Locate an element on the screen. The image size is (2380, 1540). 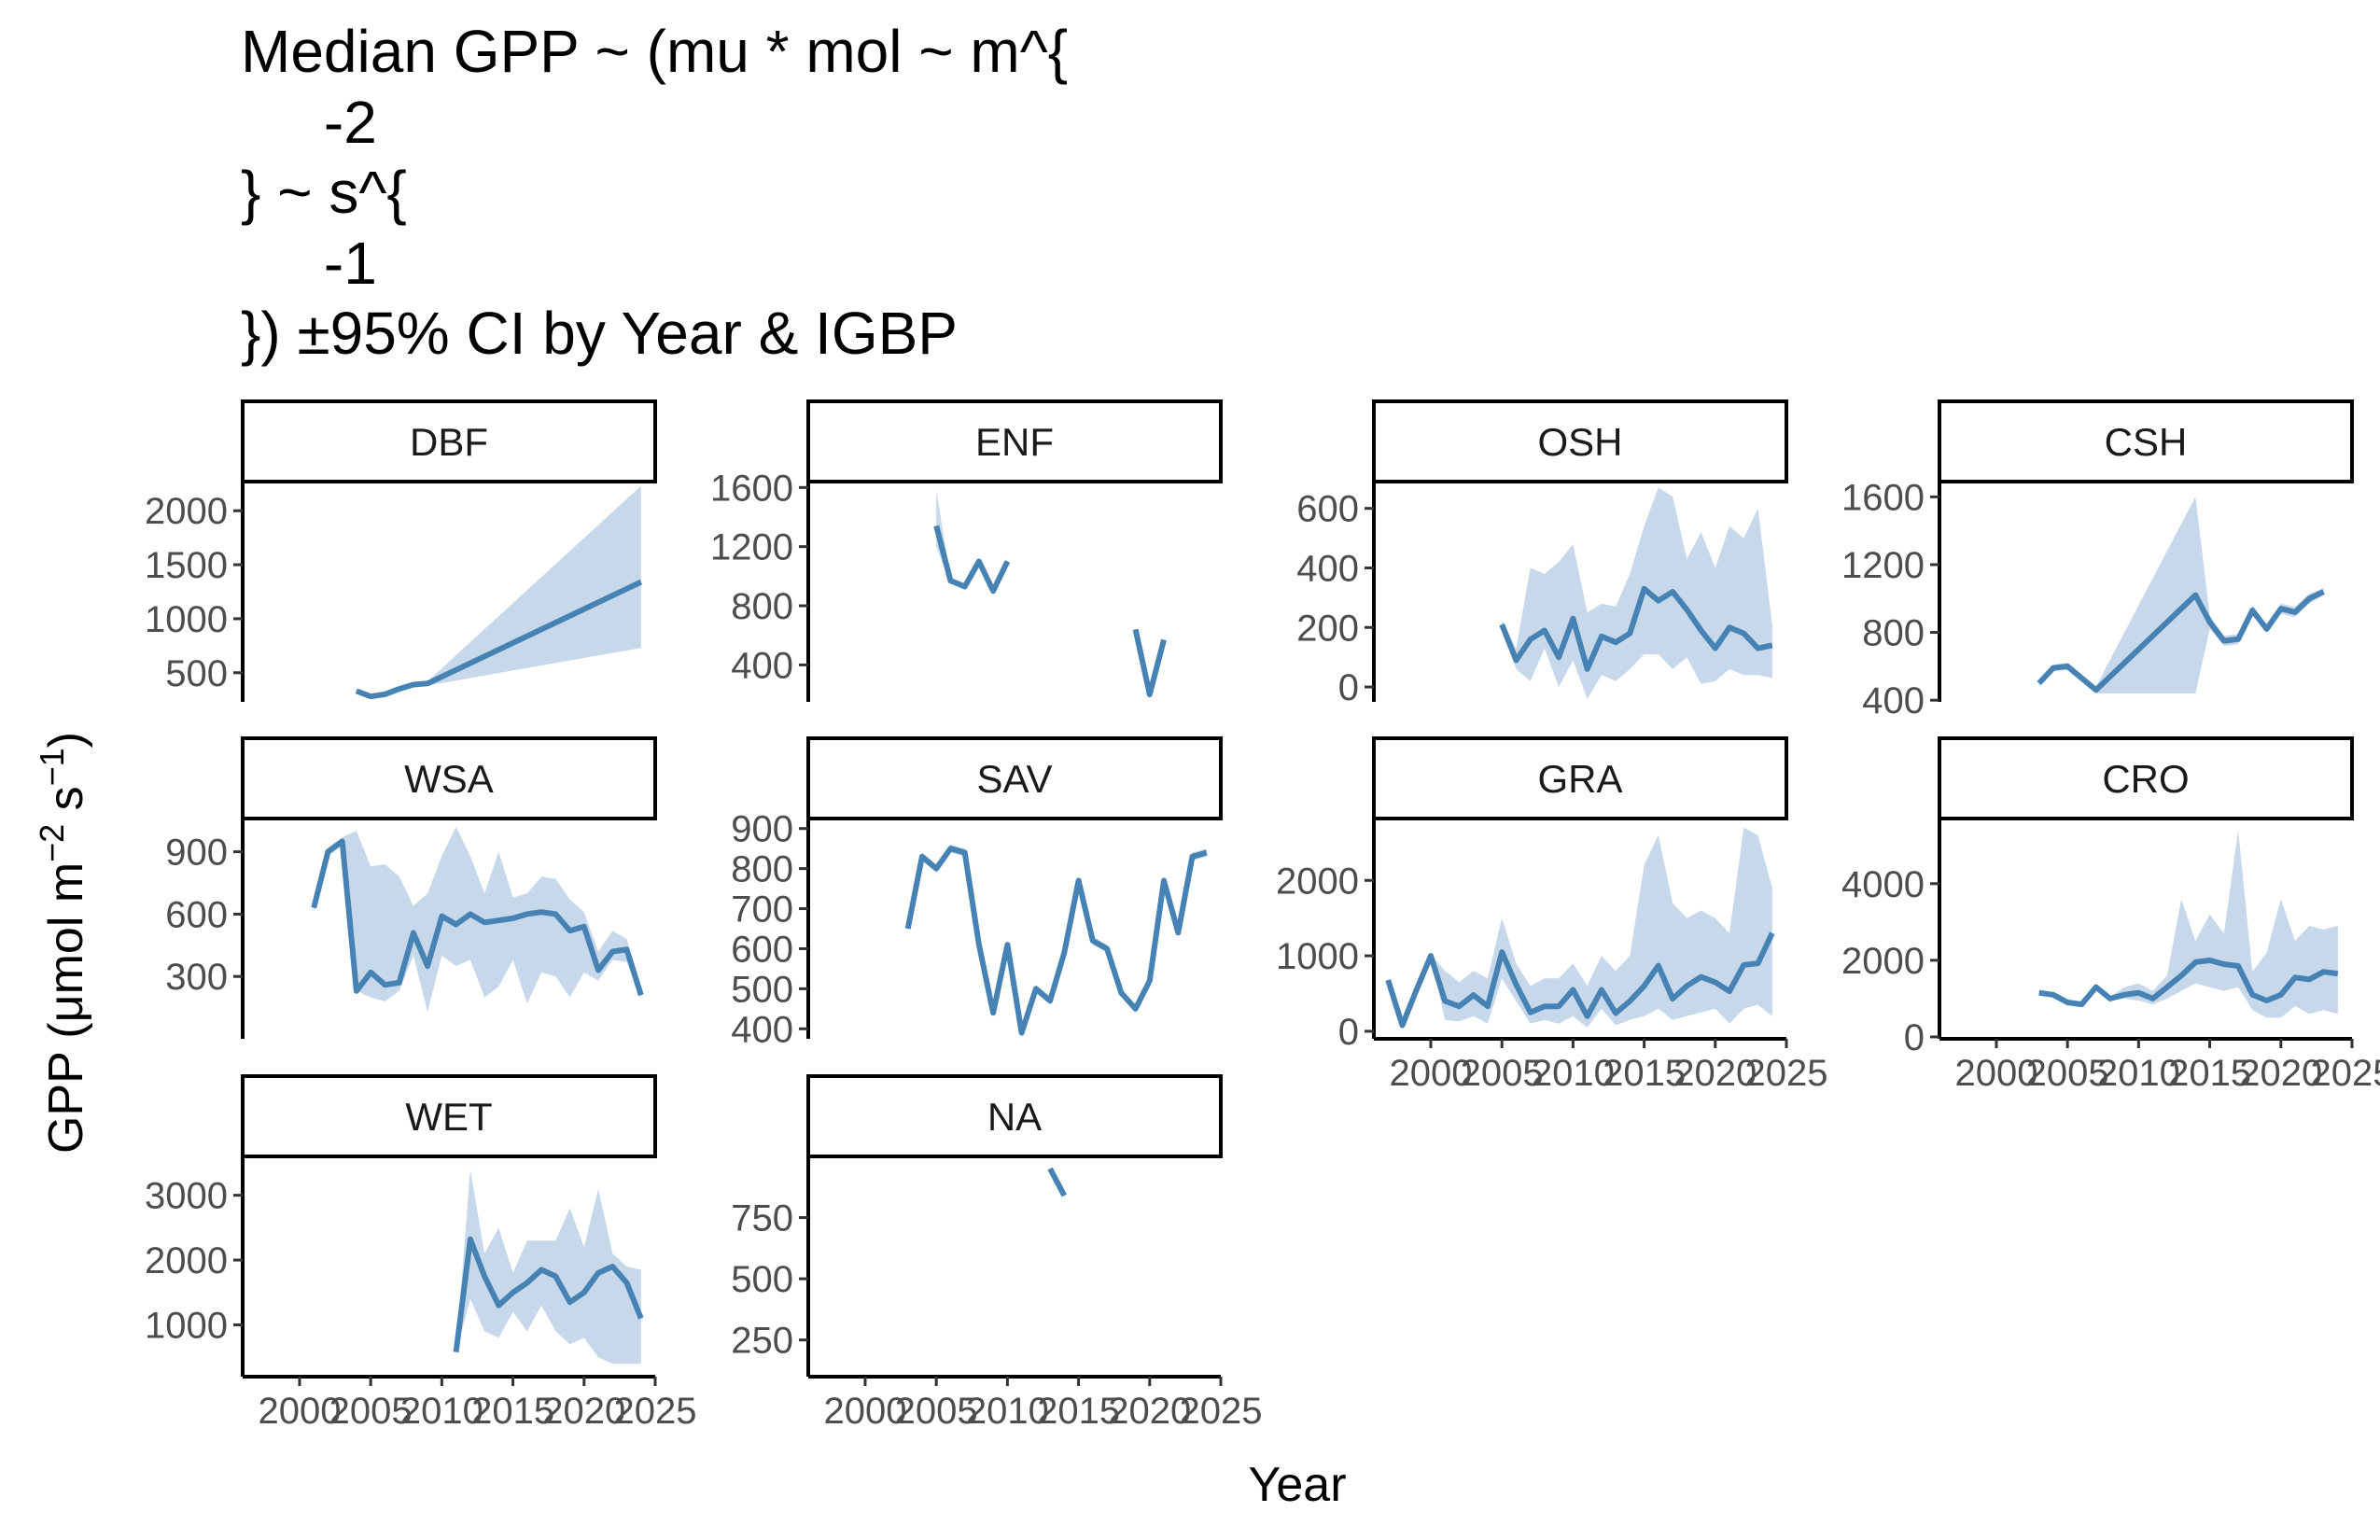
strip-label: GRA is located at coordinates (1579, 779).